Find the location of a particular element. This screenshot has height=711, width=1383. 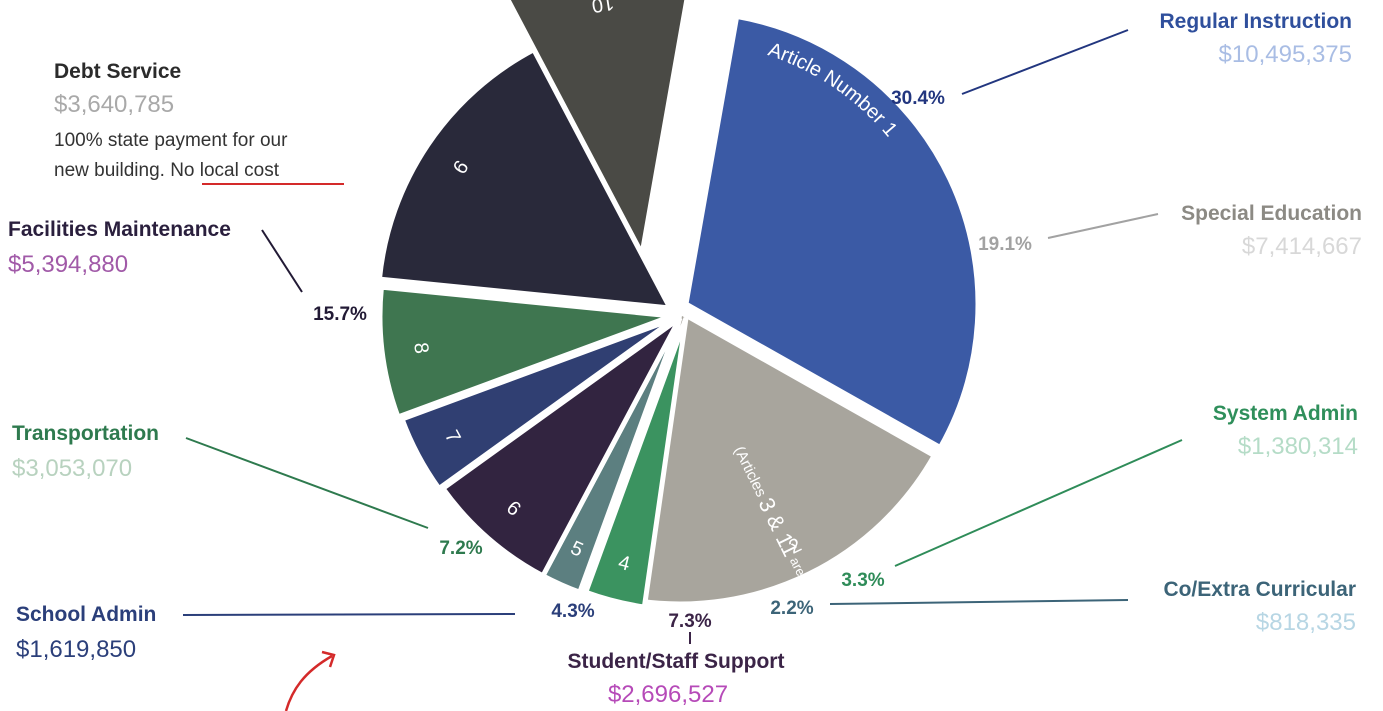

leader-line-system-admin is located at coordinates (1038, 503).